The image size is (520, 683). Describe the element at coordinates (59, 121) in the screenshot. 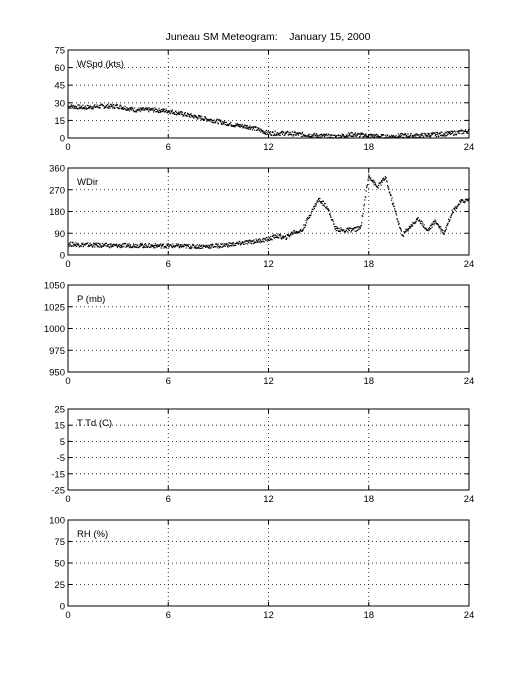

I see `y-tick-label: 15` at that location.